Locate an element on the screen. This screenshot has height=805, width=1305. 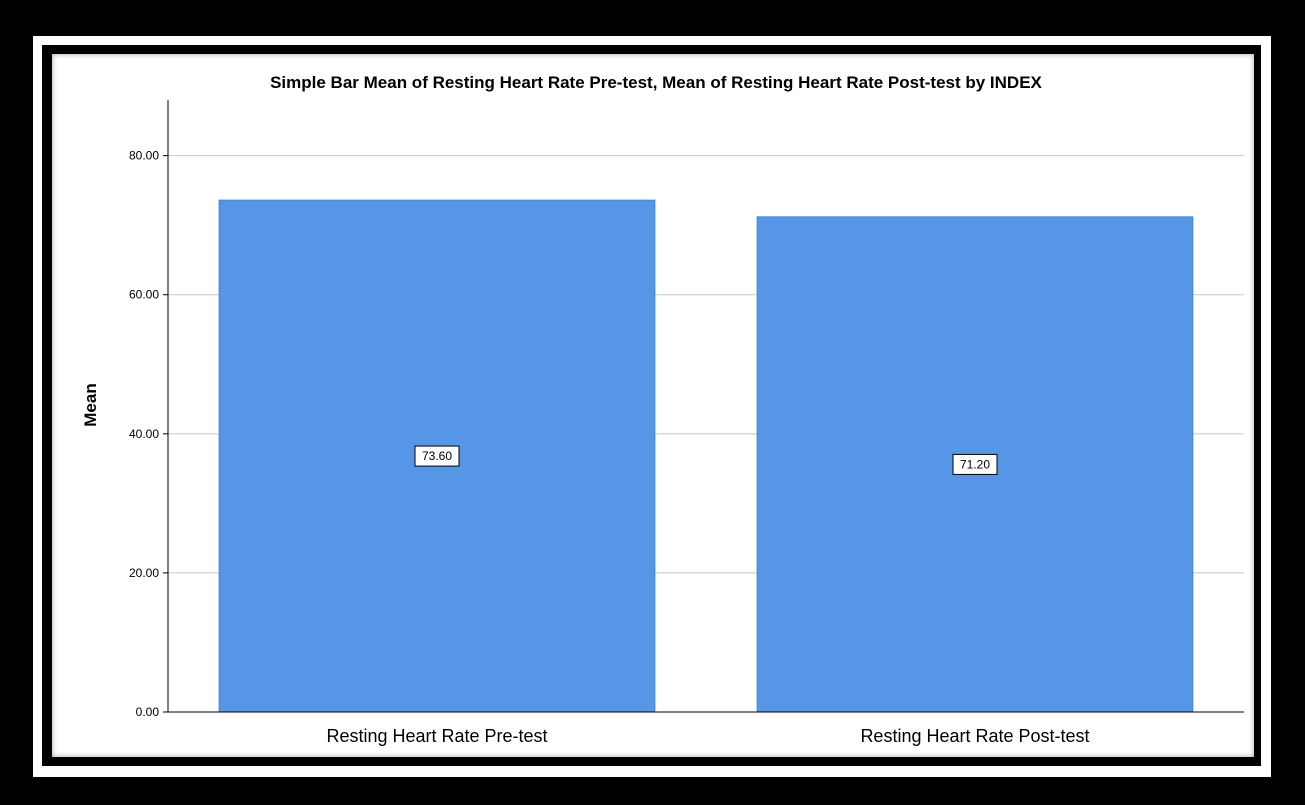
x-tick-label: Resting Heart Rate Pre-test is located at coordinates (436, 736).